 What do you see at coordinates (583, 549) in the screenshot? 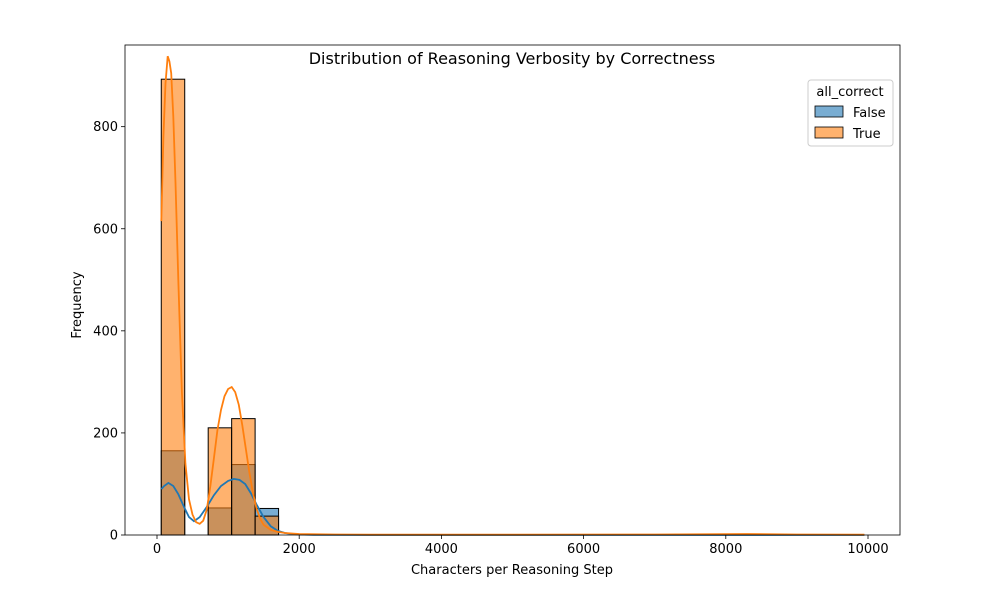
I see `x-tick-label-6000: 6000` at bounding box center [583, 549].